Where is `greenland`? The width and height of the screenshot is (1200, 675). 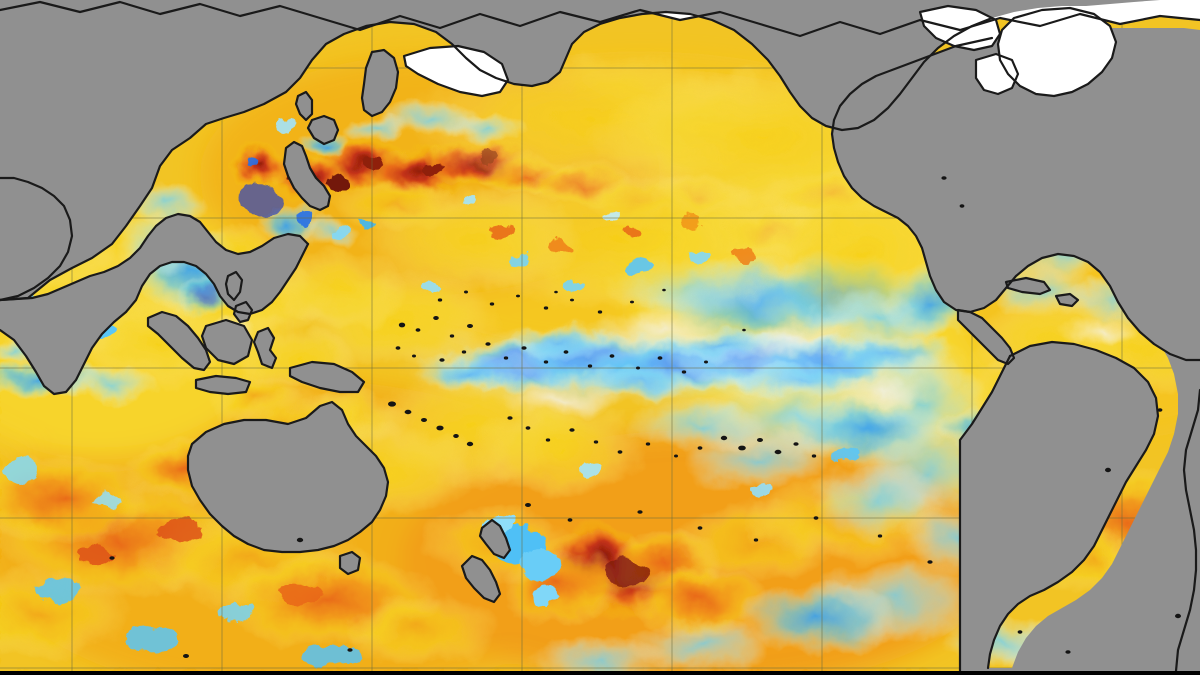
greenland is located at coordinates (1057, 52).